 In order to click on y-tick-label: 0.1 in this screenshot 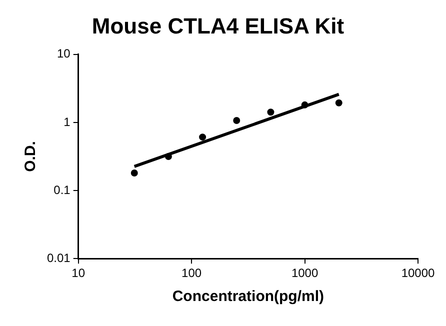, I will do `click(62, 189)`.